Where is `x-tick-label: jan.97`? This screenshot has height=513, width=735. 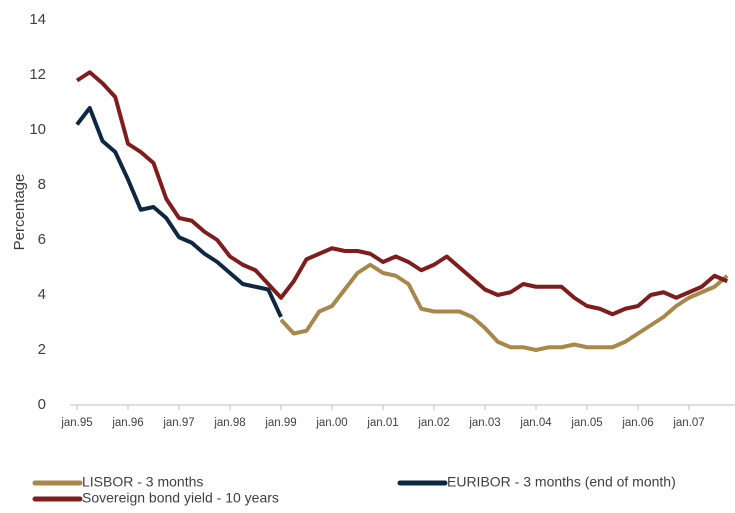 x-tick-label: jan.97 is located at coordinates (178, 423).